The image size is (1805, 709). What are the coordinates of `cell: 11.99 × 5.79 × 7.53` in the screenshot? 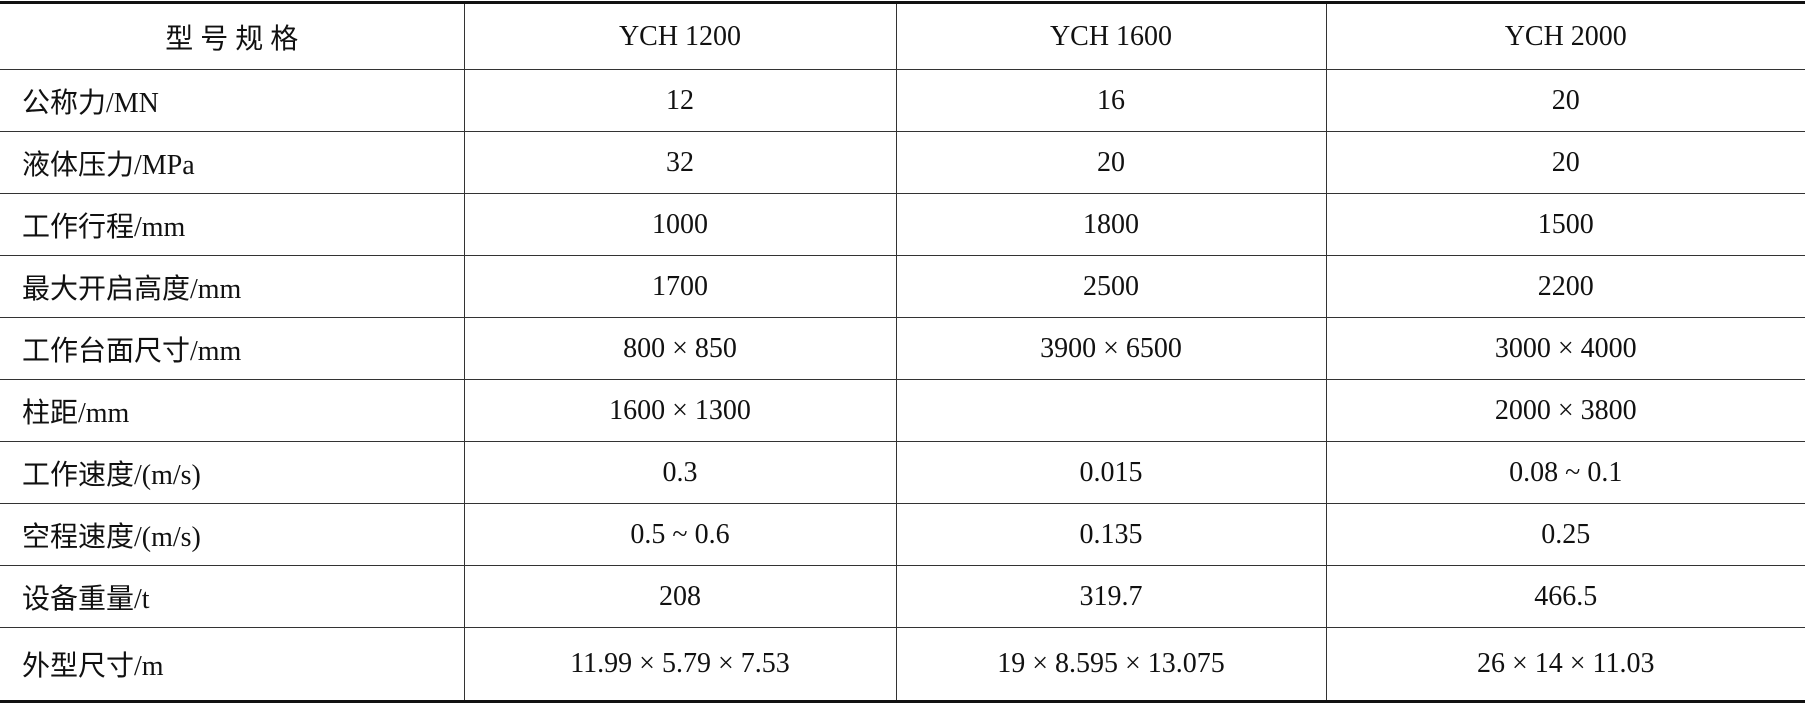 It's located at (680, 665).